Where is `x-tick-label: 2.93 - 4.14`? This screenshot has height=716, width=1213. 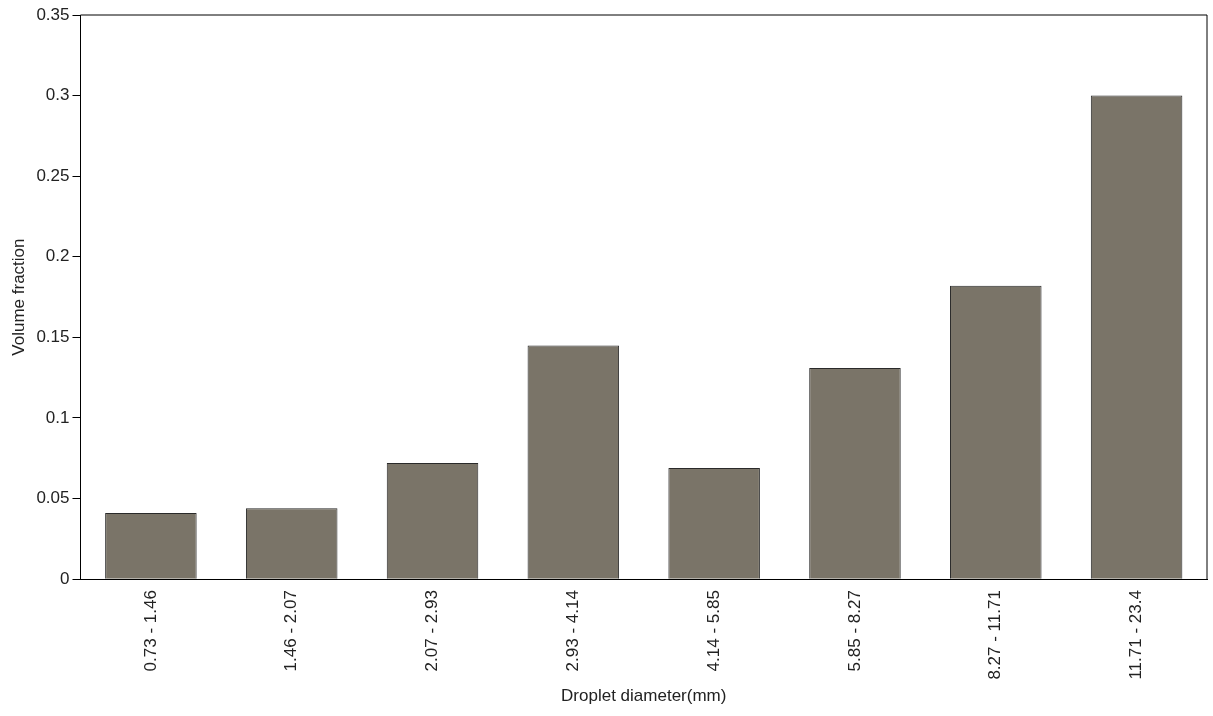 x-tick-label: 2.93 - 4.14 is located at coordinates (573, 631).